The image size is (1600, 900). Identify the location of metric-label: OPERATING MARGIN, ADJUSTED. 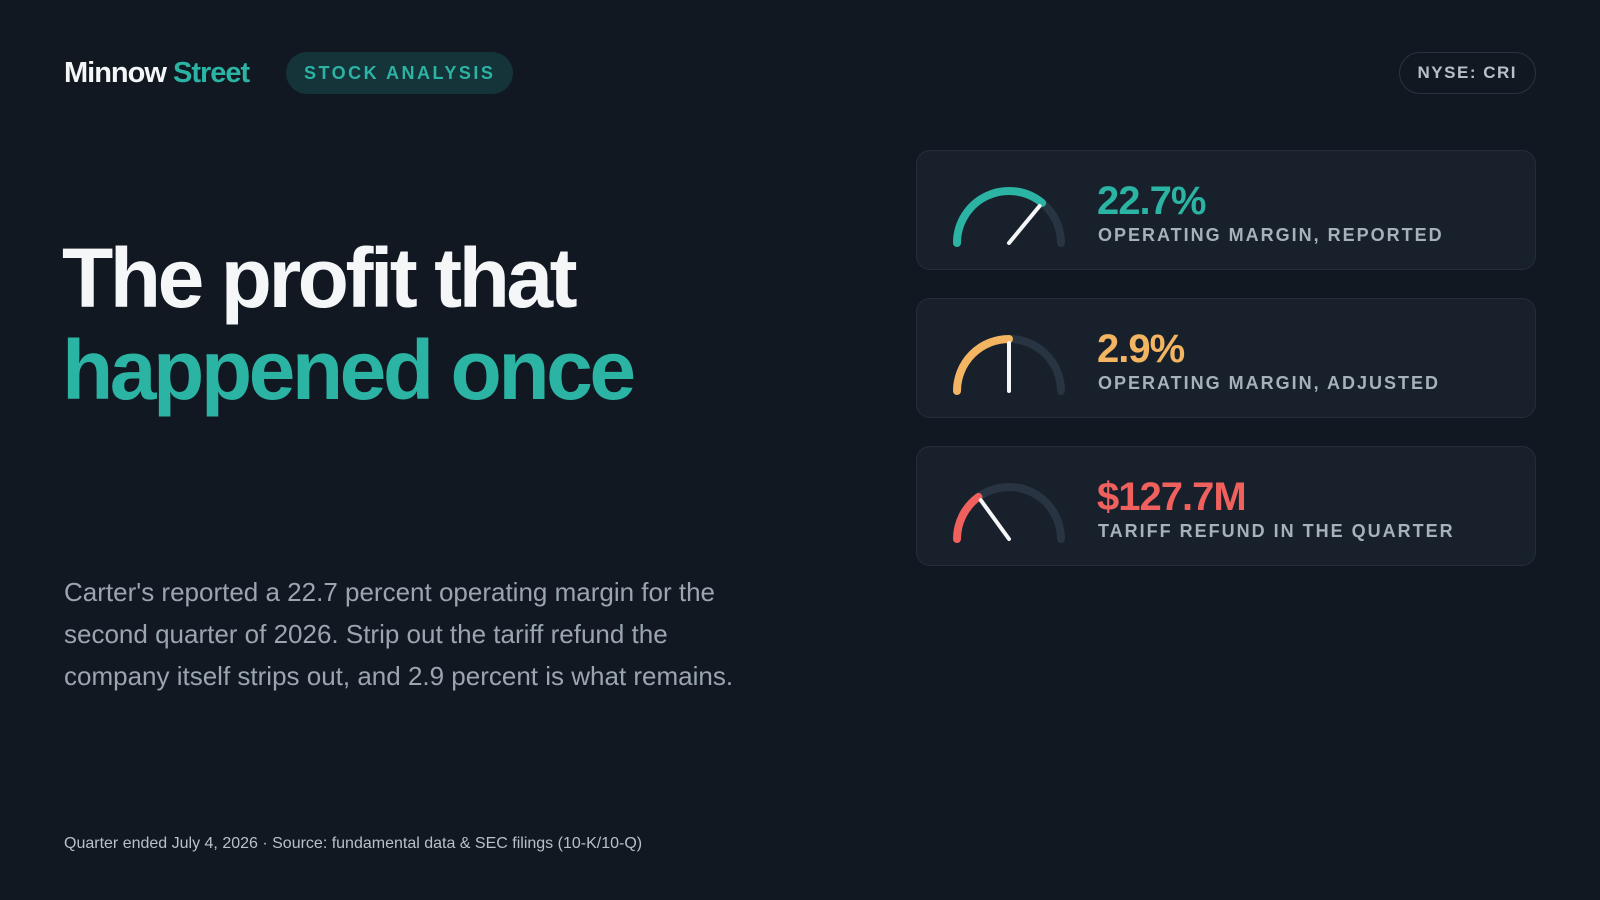
(1269, 383).